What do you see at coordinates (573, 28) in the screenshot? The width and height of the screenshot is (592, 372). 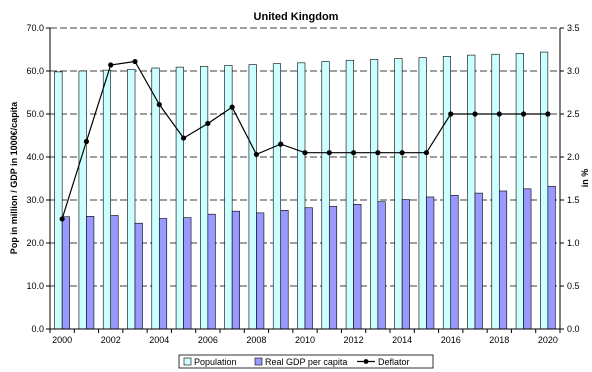 I see `y-tick-label-right: 3.5` at bounding box center [573, 28].